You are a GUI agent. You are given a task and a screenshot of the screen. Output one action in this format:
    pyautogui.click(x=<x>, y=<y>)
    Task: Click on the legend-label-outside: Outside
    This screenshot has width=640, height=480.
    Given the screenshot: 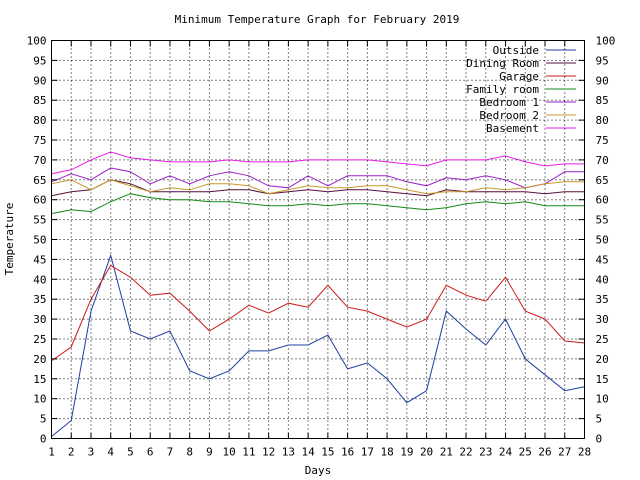 What is the action you would take?
    pyautogui.click(x=516, y=50)
    